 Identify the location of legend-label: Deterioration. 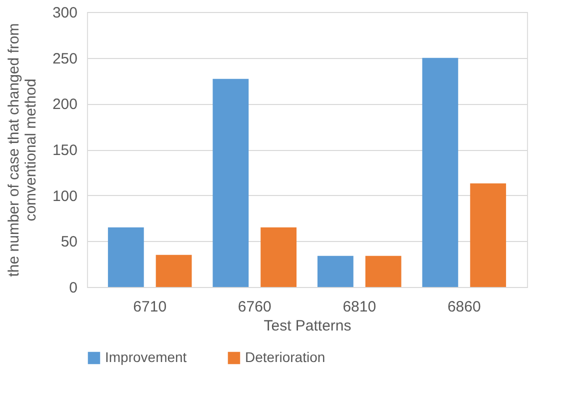
(285, 357).